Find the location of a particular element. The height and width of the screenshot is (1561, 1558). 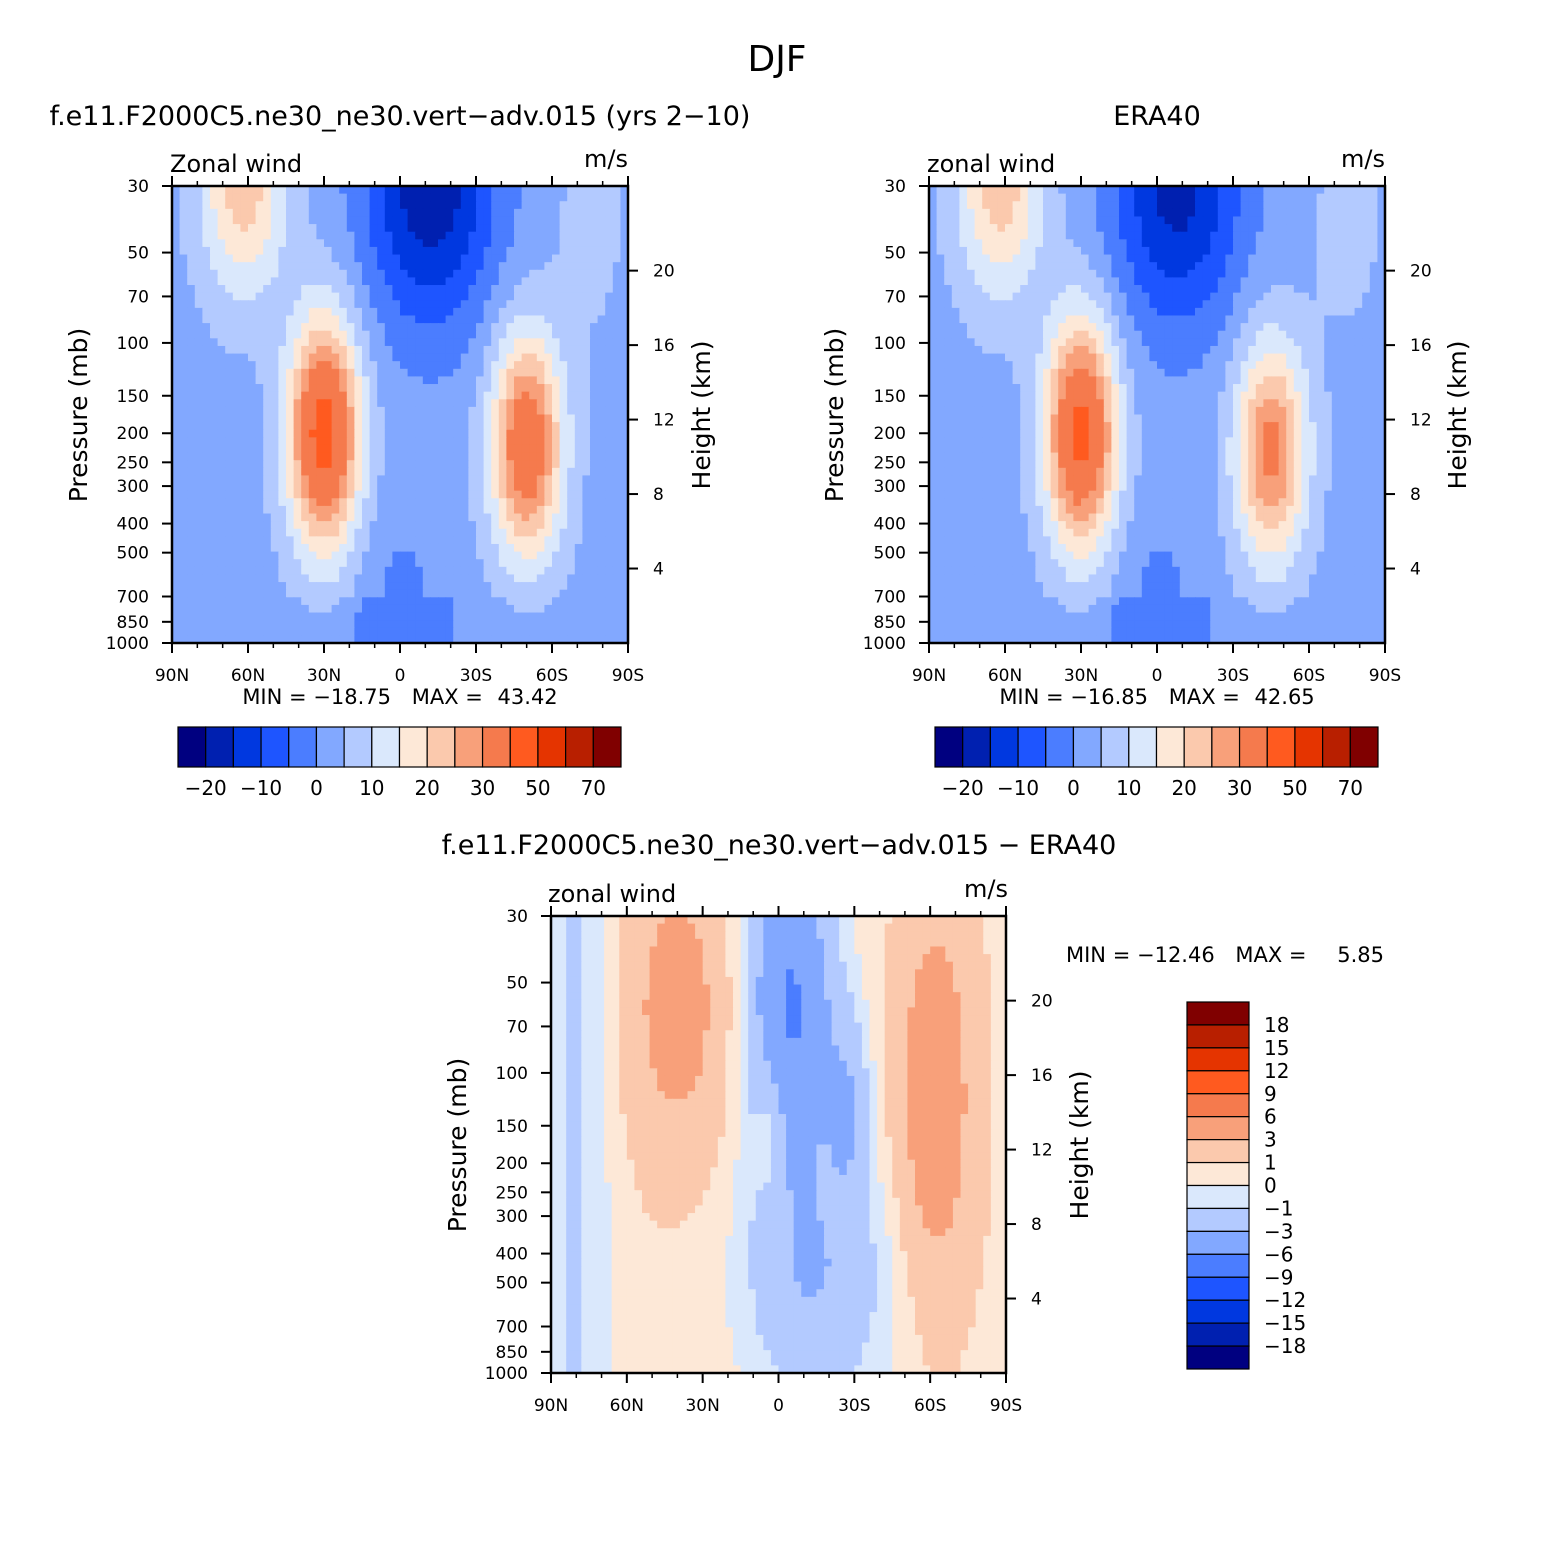

x-tick-label: 60S is located at coordinates (552, 676).